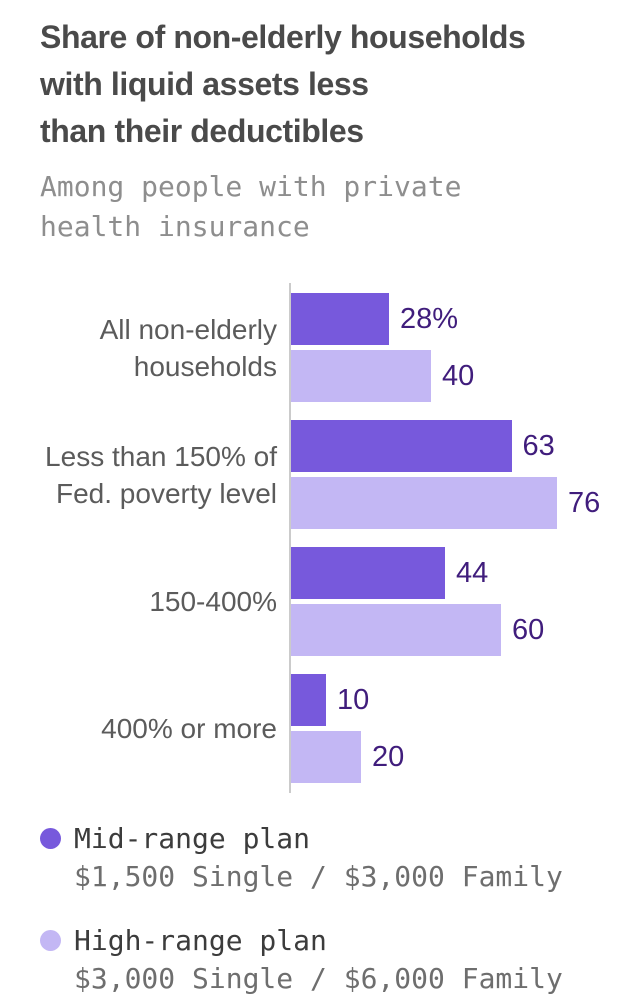 The width and height of the screenshot is (639, 1005). I want to click on legend-item-label: Mid-range plan, so click(192, 838).